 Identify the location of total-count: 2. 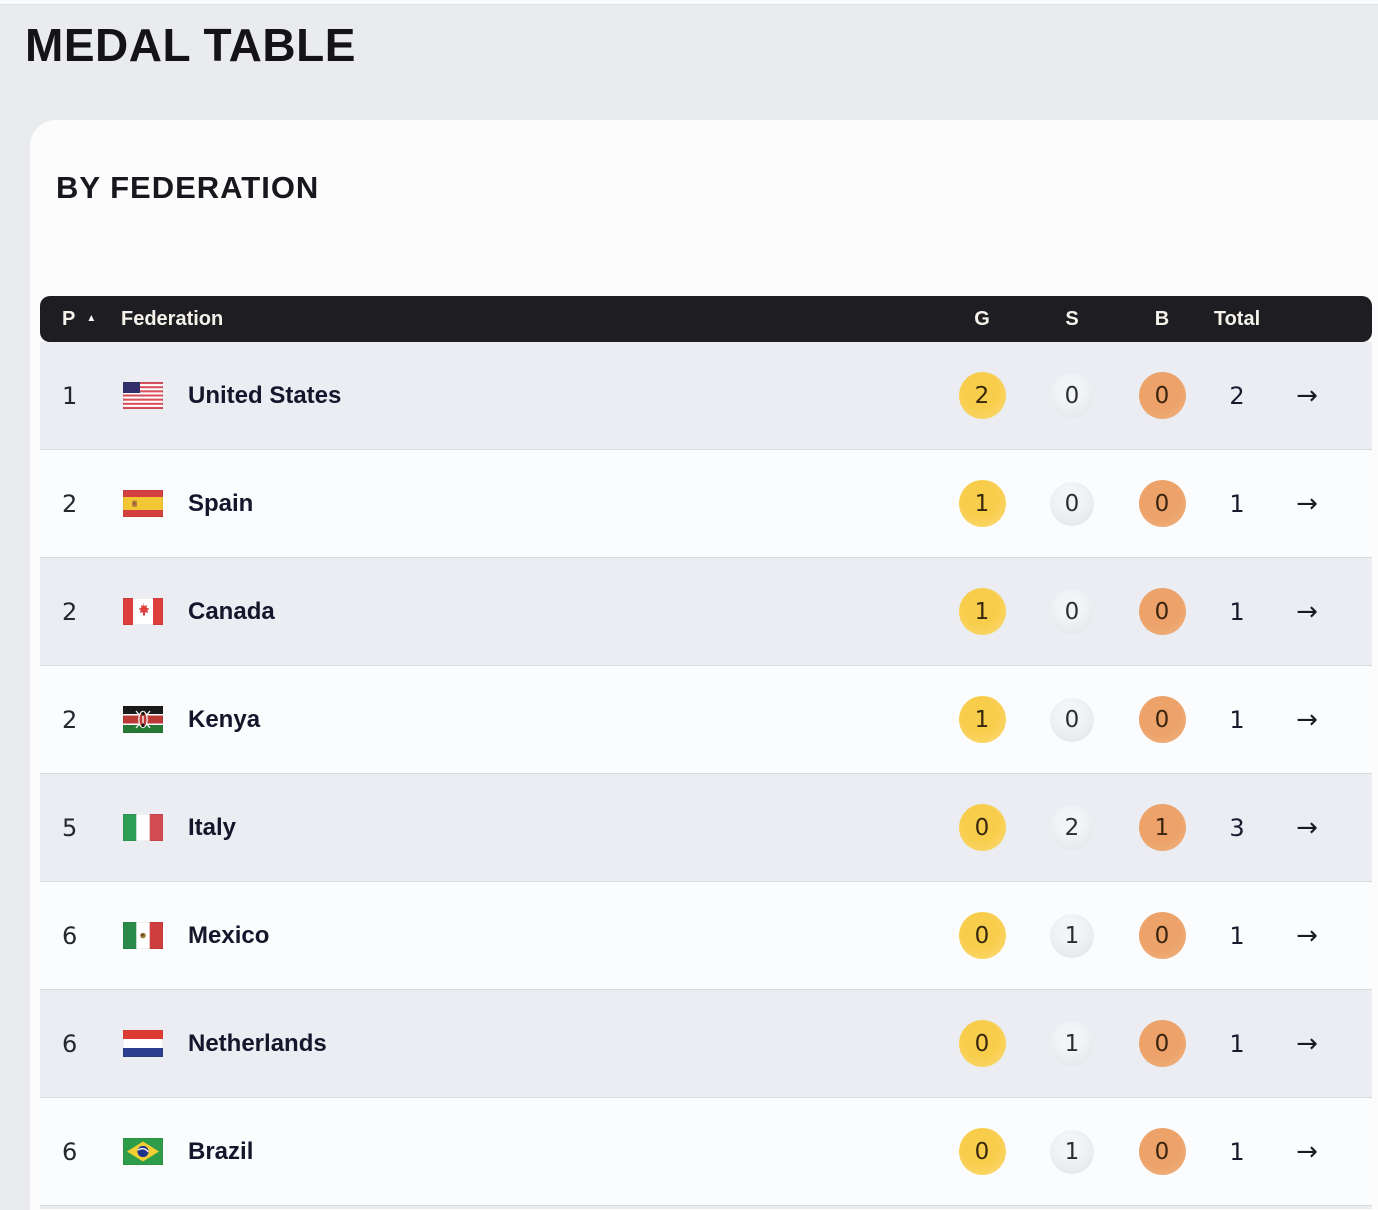
(1237, 395).